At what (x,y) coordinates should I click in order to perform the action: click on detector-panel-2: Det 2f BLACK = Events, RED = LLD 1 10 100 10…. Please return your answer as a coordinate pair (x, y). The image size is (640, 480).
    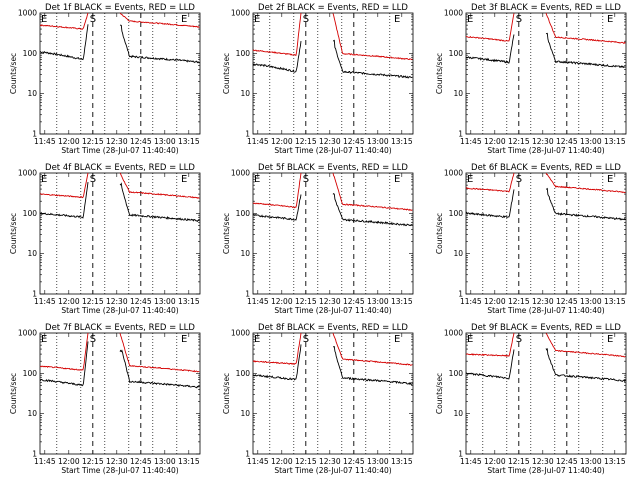
    Looking at the image, I should click on (318, 79).